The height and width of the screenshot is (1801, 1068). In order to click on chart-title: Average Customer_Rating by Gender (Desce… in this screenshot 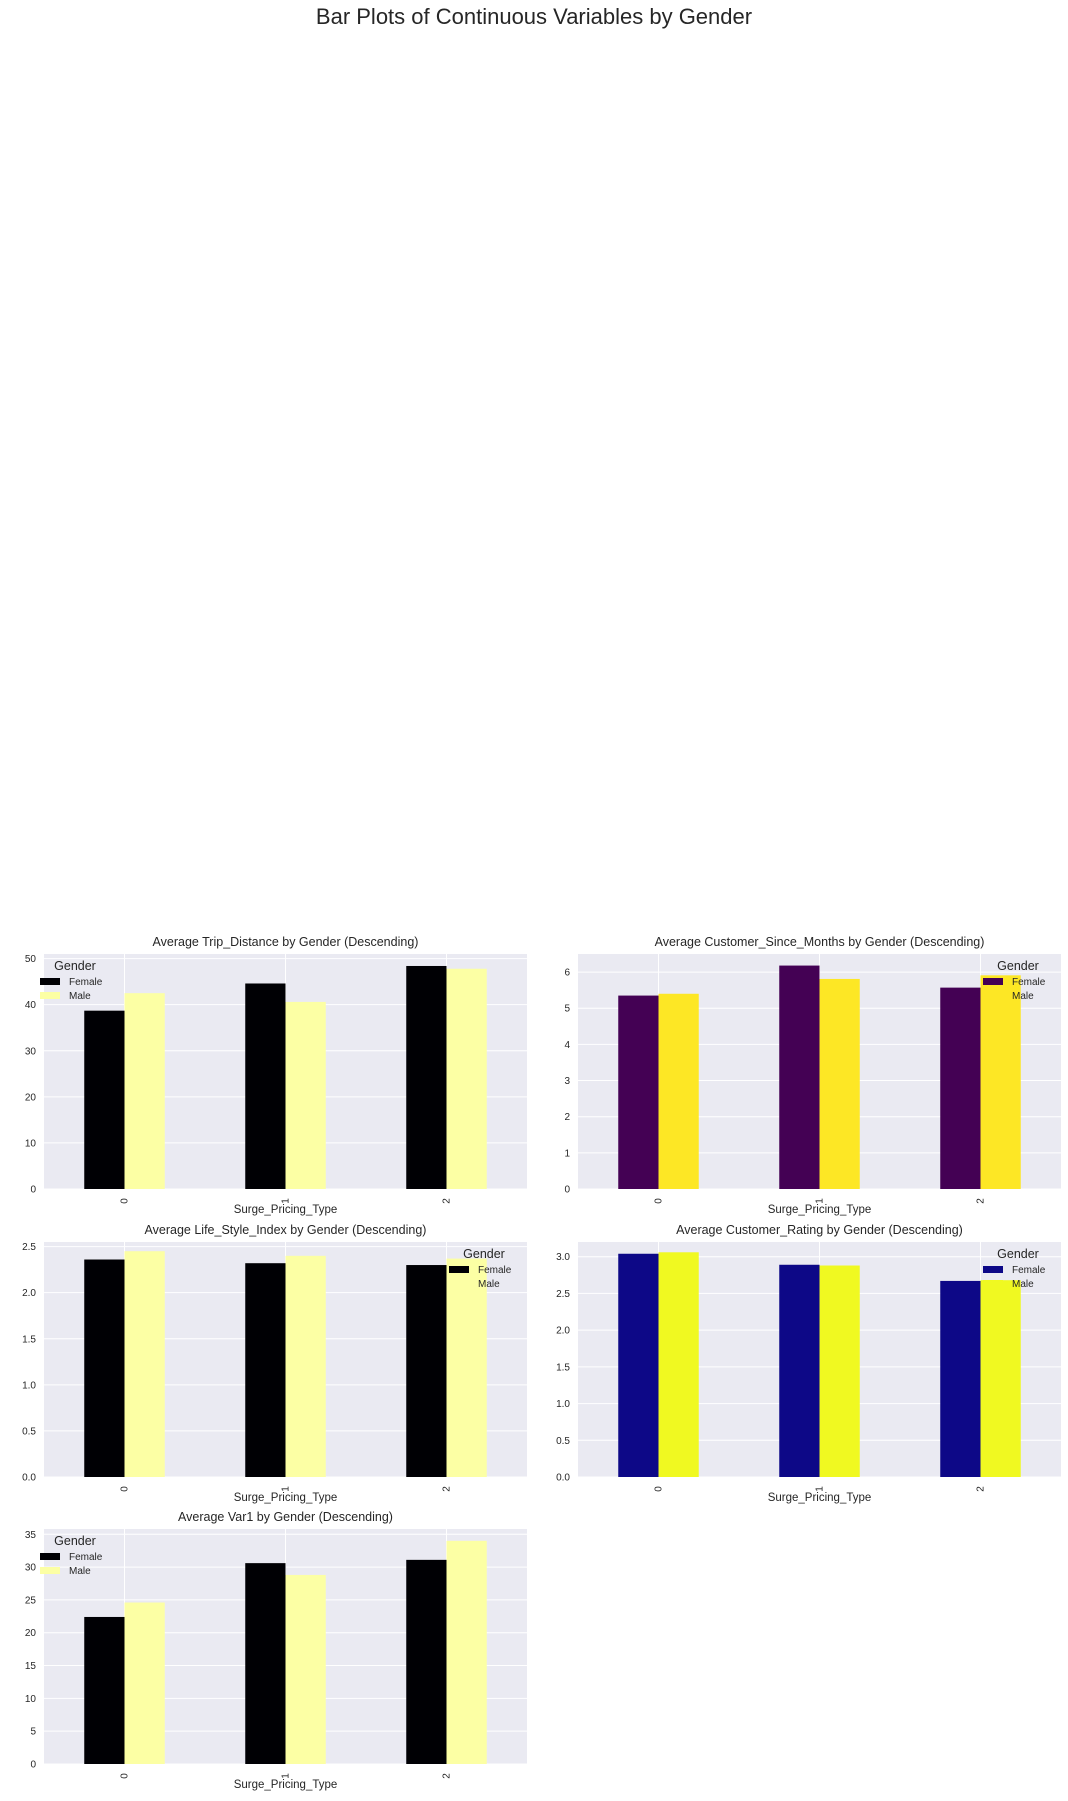, I will do `click(819, 1230)`.